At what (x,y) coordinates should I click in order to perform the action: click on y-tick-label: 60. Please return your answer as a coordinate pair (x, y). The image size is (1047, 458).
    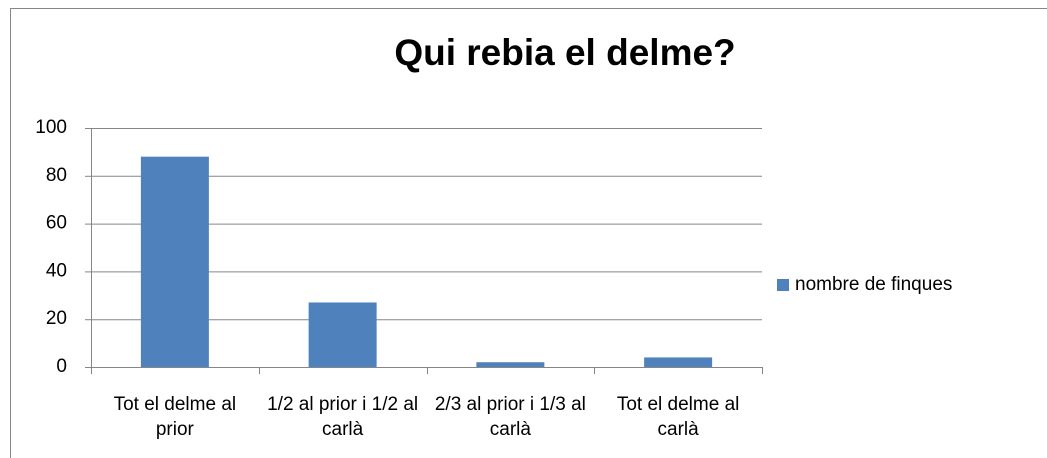
    Looking at the image, I should click on (56, 223).